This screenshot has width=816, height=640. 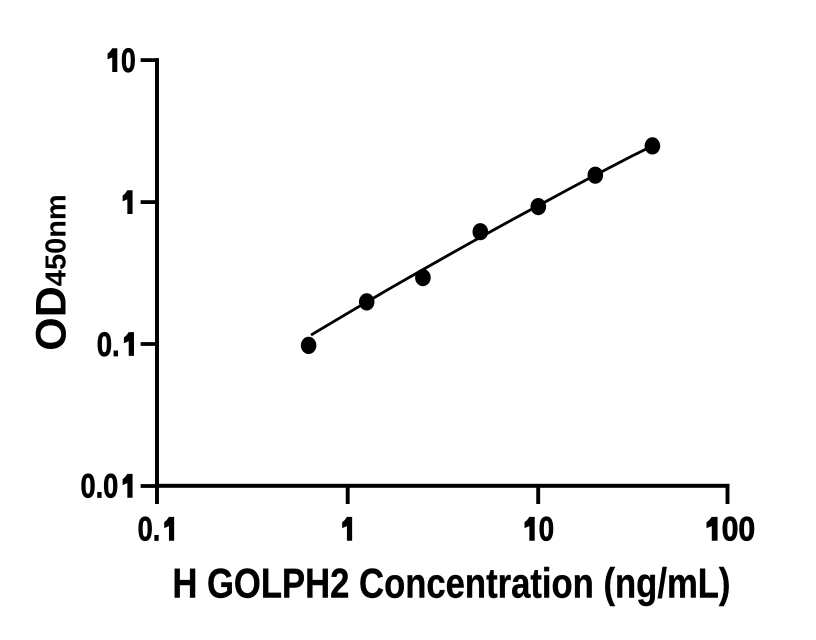 What do you see at coordinates (99, 486) in the screenshot?
I see `svg-text: 0.0` at bounding box center [99, 486].